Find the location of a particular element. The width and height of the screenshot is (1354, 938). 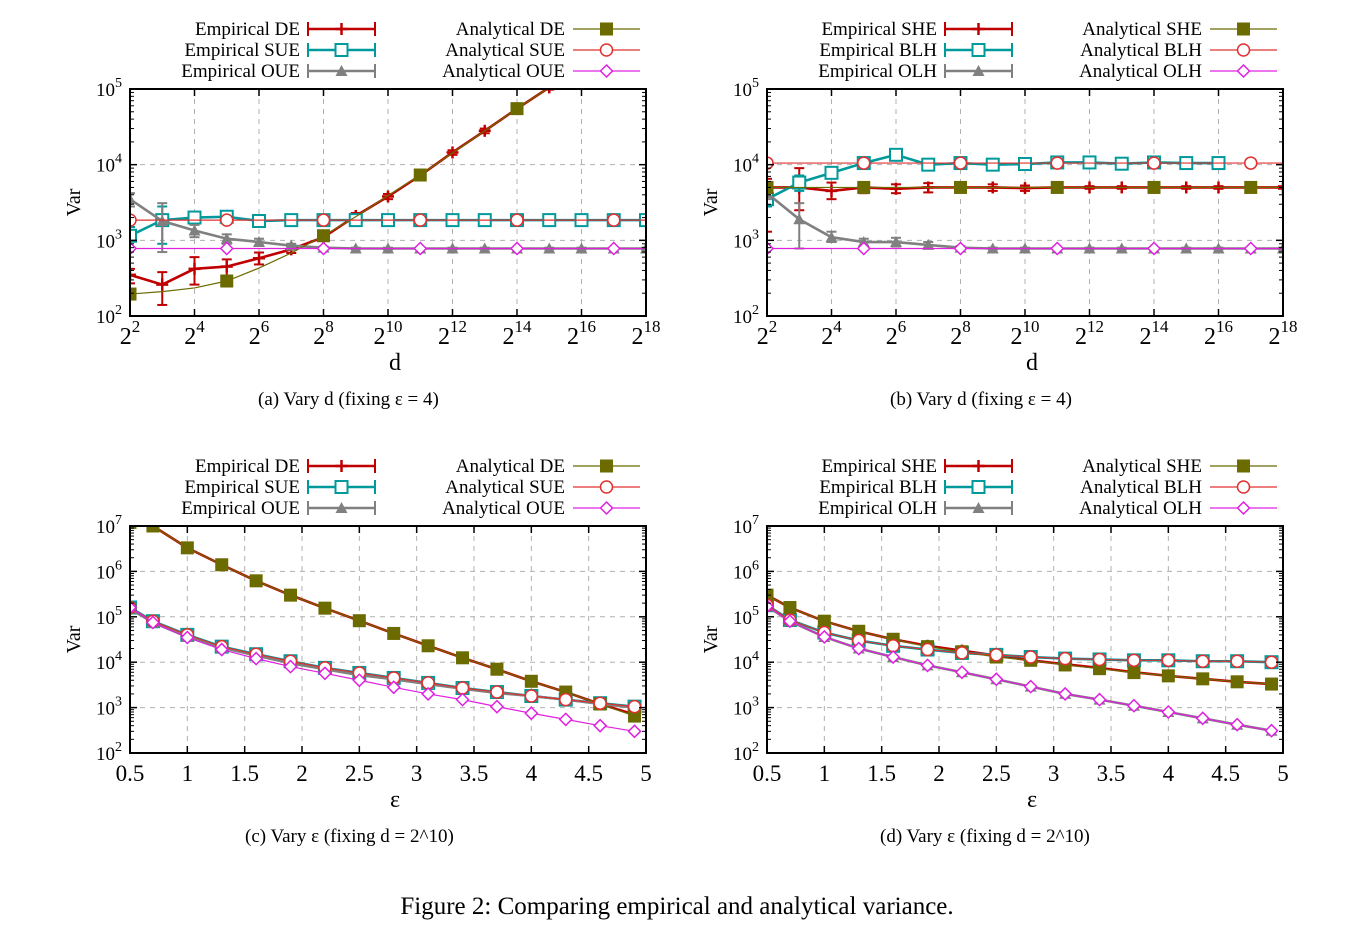

x-tick-label: 1 is located at coordinates (188, 773).